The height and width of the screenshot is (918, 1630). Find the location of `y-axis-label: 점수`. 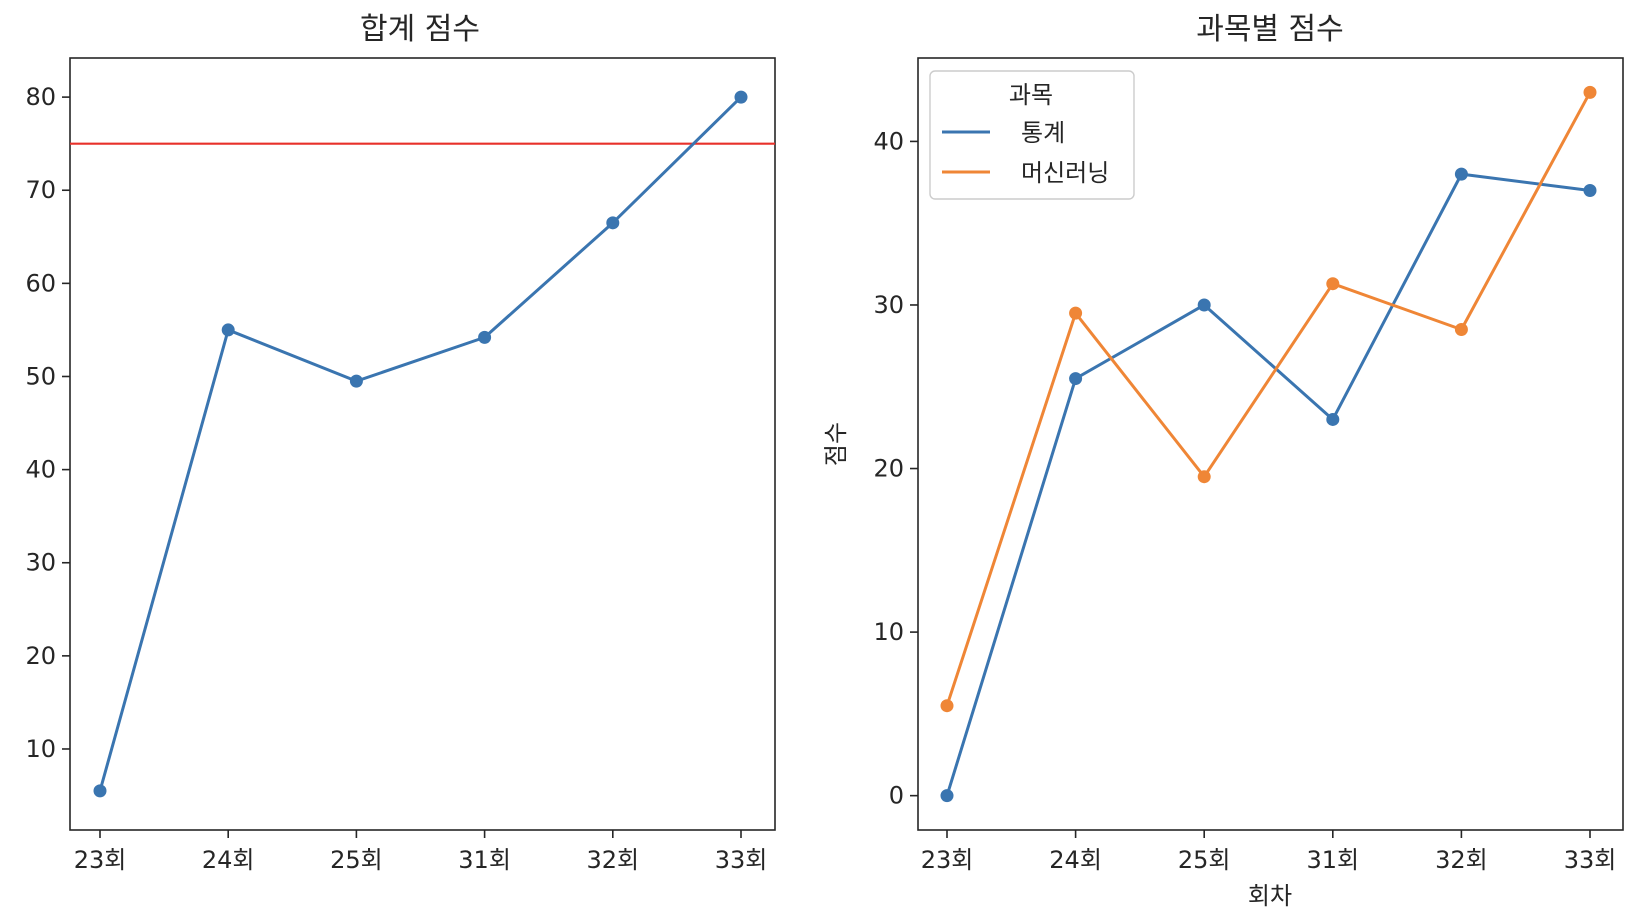

y-axis-label: 점수 is located at coordinates (836, 444).